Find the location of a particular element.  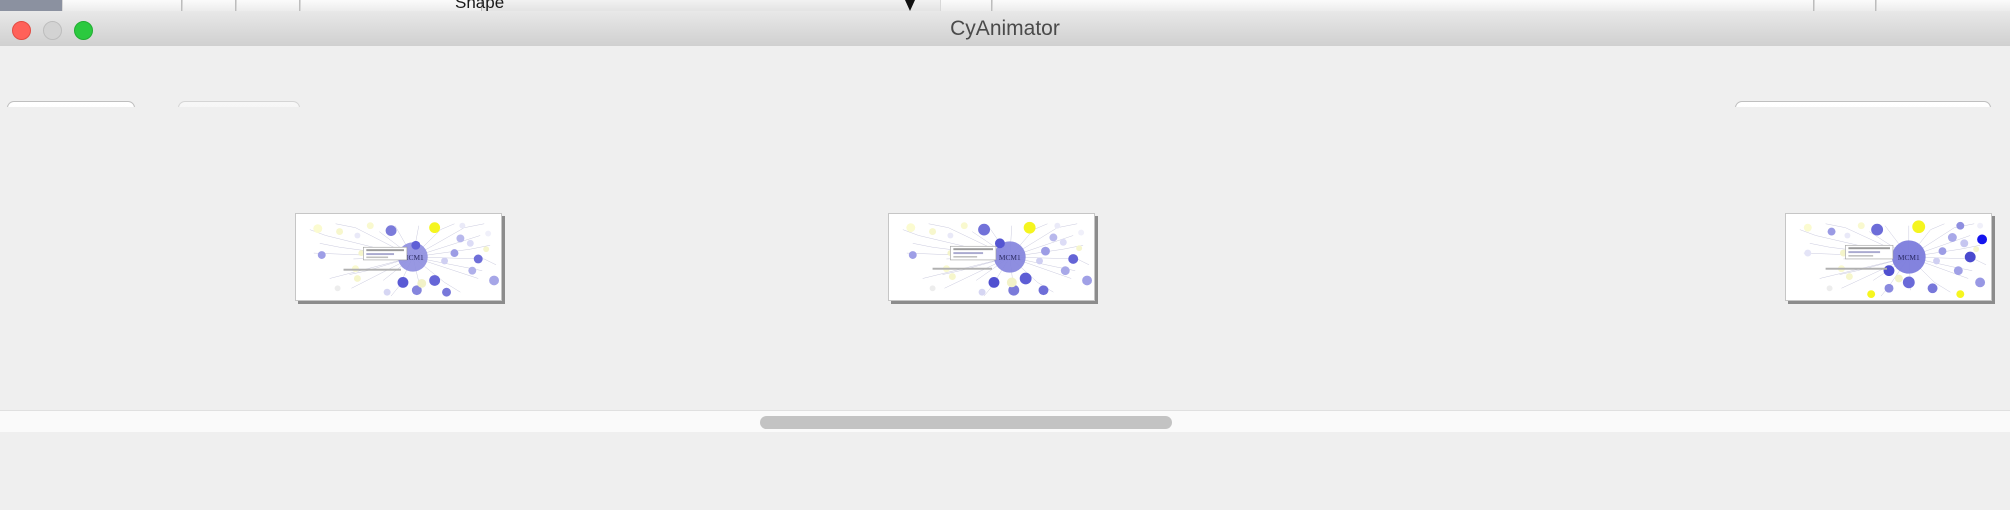

window-title: CyAnimator is located at coordinates (1005, 28).